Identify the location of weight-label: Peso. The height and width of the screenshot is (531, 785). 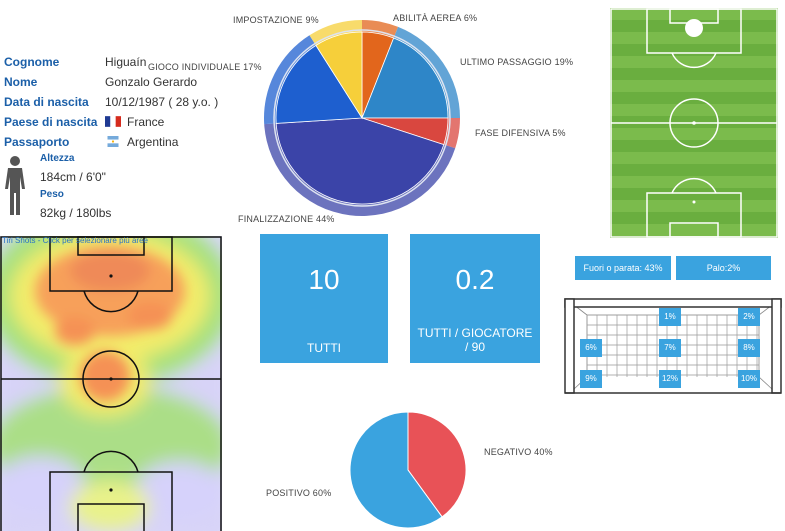
(52, 194).